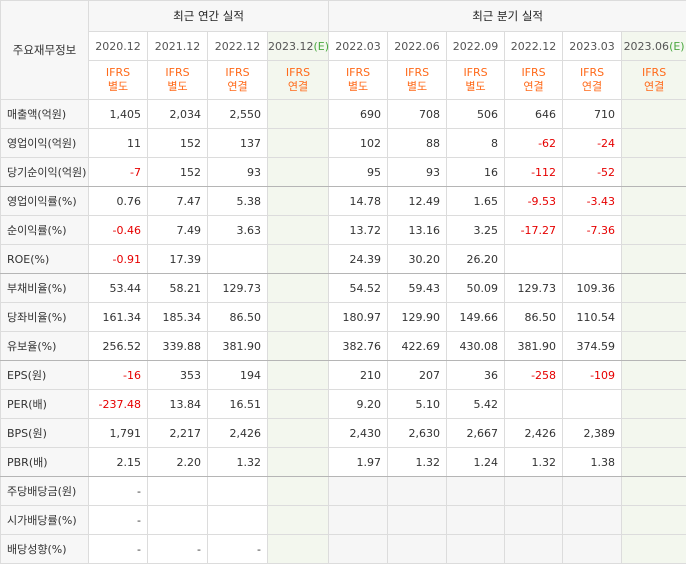  Describe the element at coordinates (118, 259) in the screenshot. I see `table-cell: -0.91` at that location.